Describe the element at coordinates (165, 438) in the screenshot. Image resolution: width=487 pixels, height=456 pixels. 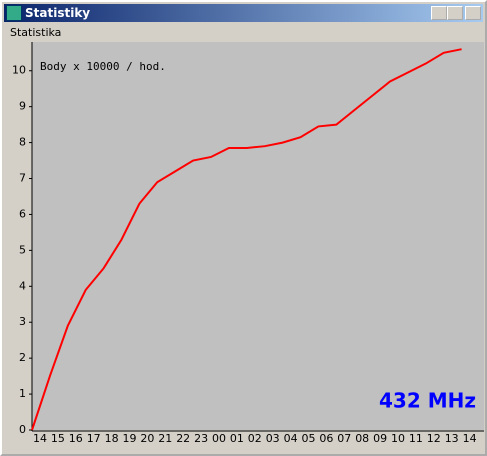
I see `x-tick-label: 21` at that location.